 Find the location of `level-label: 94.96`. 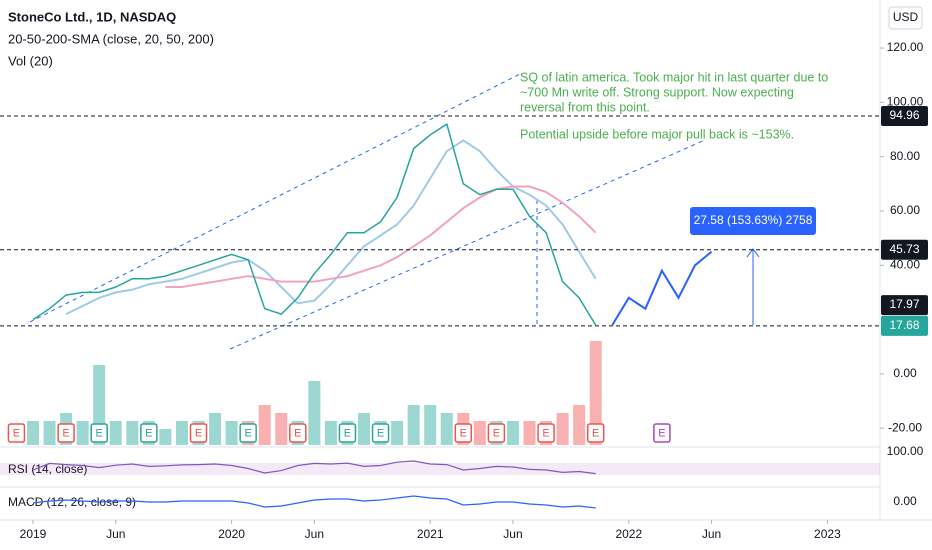

level-label: 94.96 is located at coordinates (904, 115).